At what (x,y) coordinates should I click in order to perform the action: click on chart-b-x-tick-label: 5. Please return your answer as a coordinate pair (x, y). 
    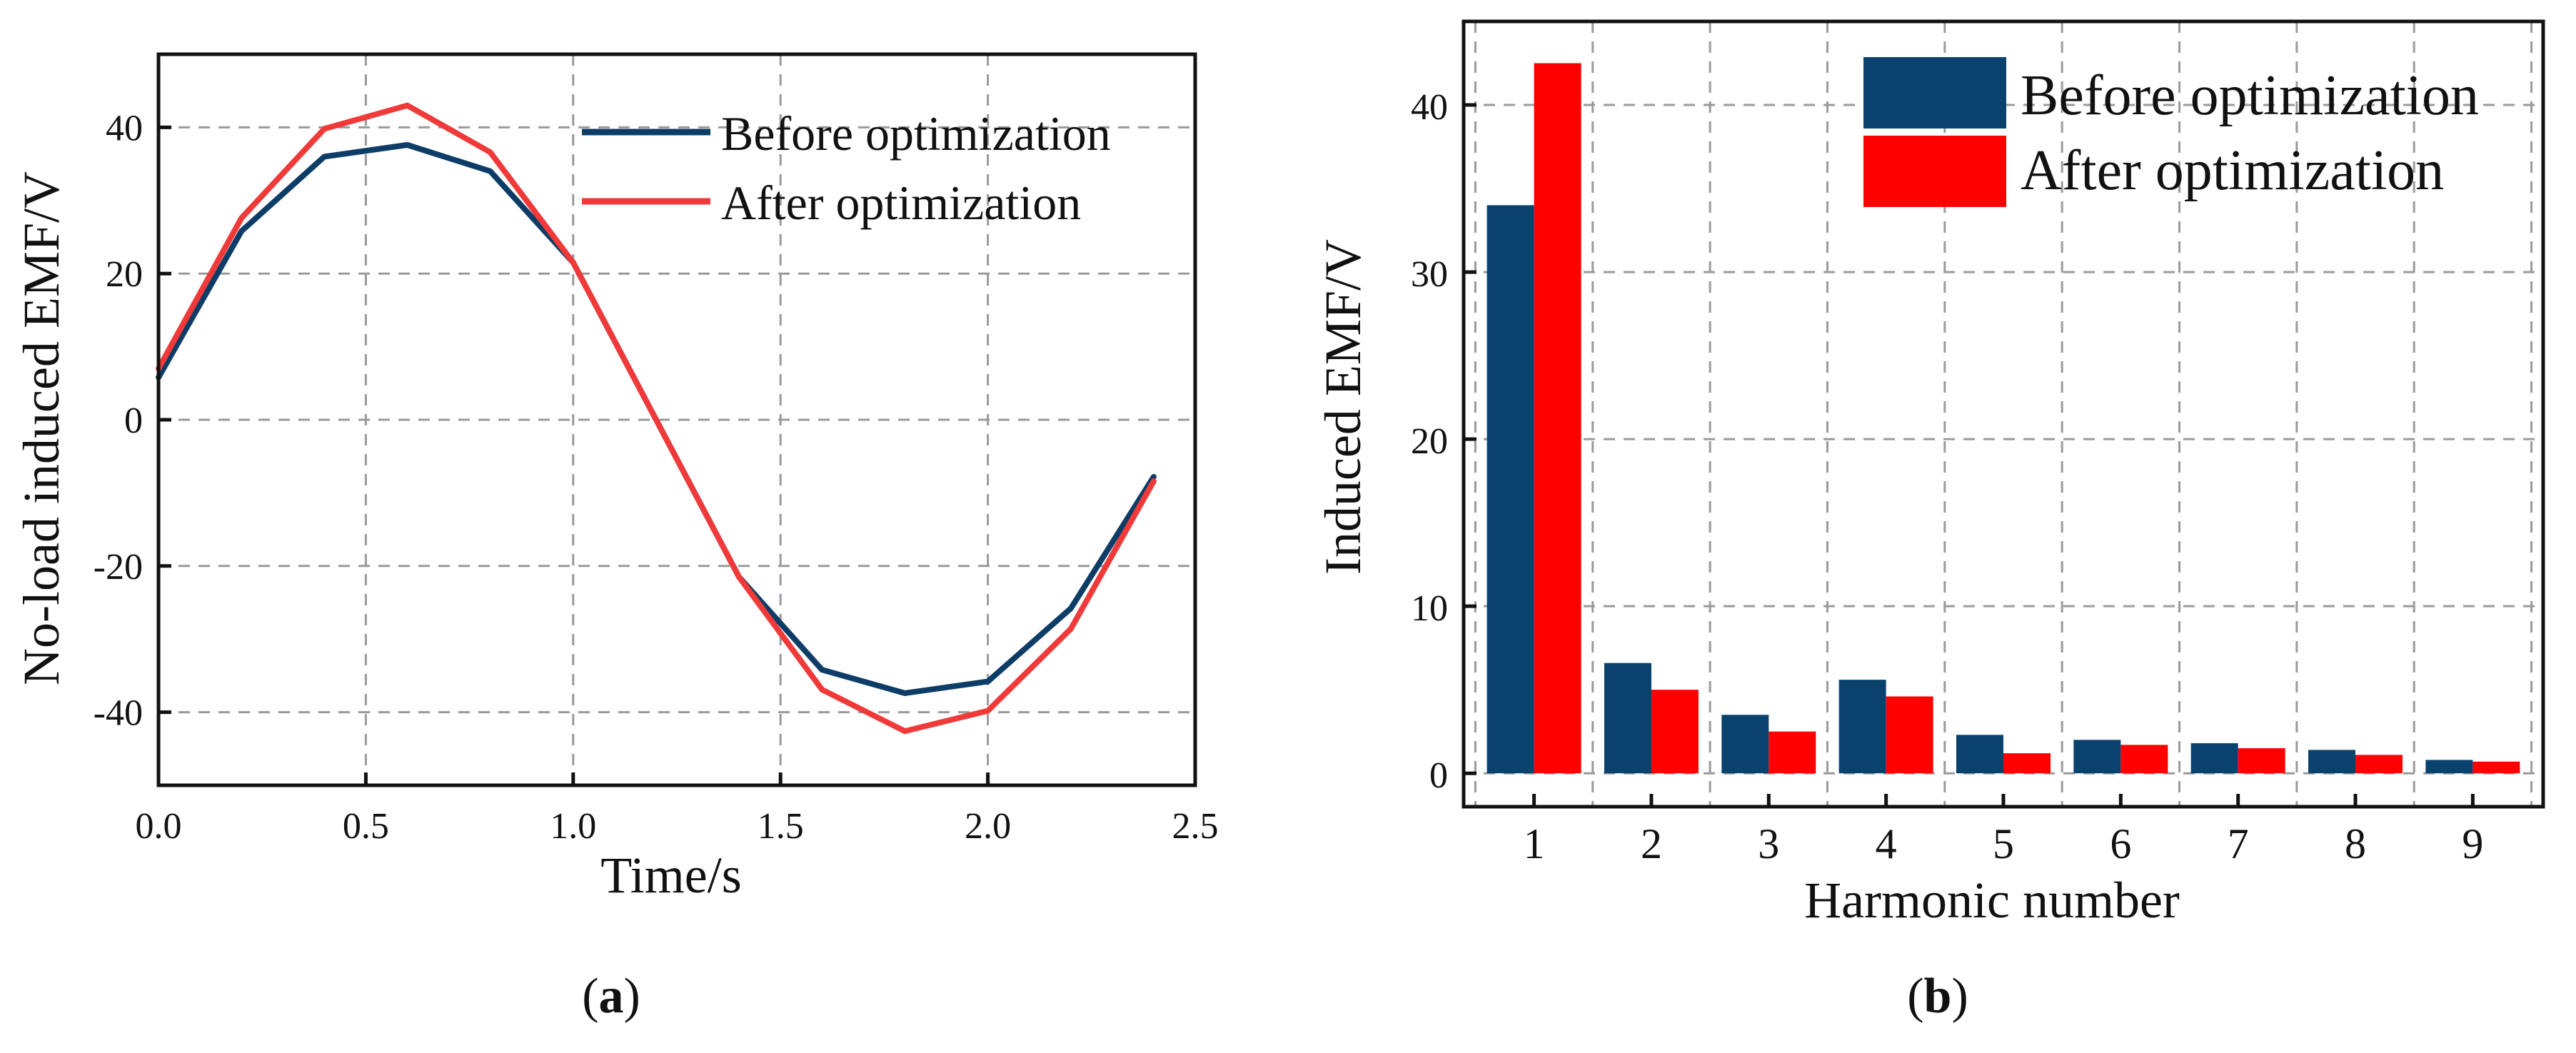
    Looking at the image, I should click on (2003, 844).